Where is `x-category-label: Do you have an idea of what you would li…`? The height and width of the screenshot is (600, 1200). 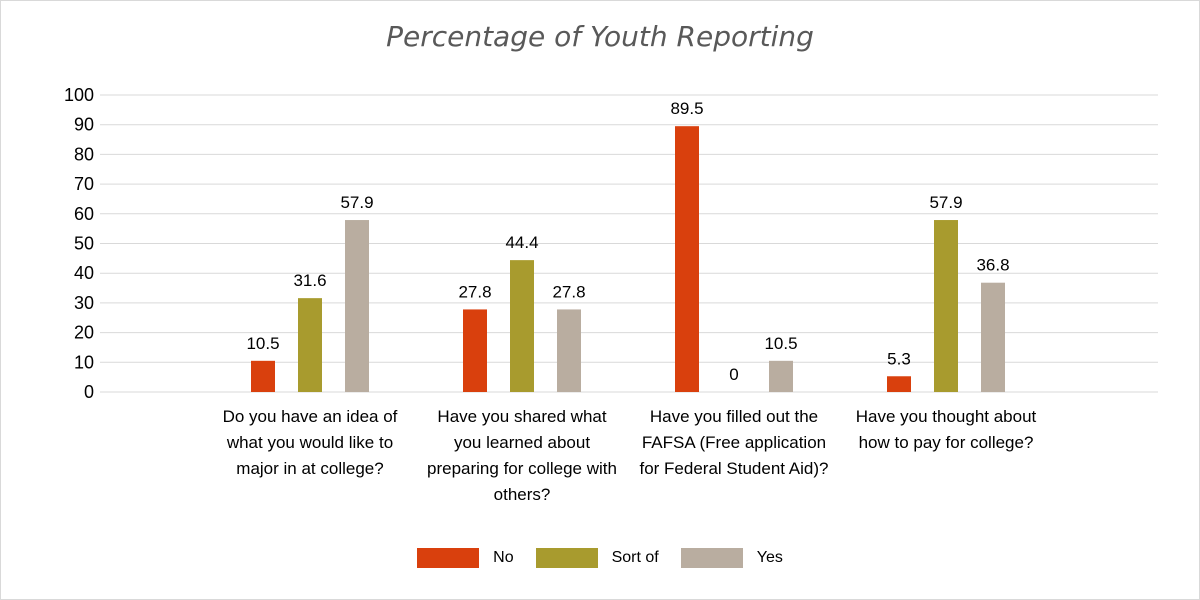 x-category-label: Do you have an idea of what you would li… is located at coordinates (310, 442).